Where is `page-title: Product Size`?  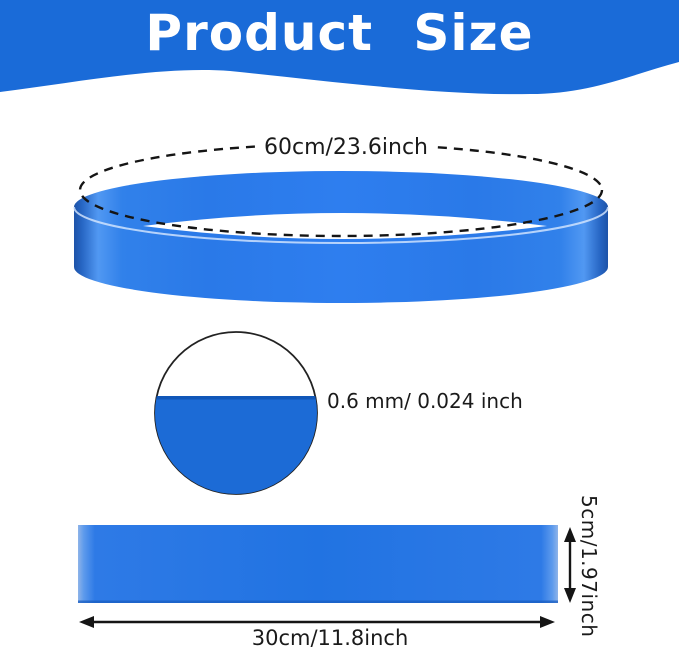
page-title: Product Size is located at coordinates (339, 33).